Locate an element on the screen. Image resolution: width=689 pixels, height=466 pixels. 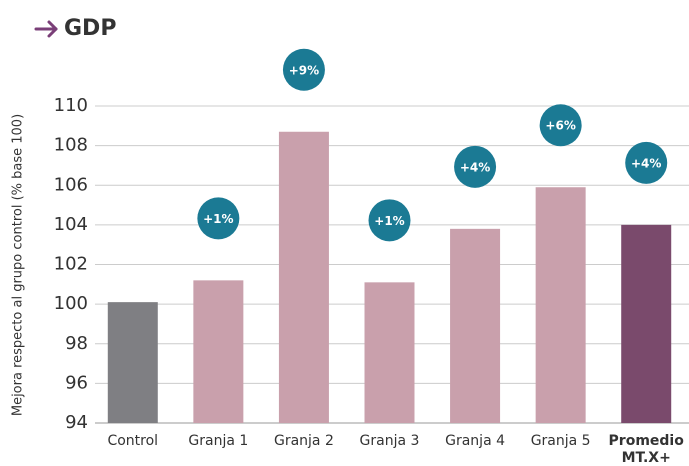
x-tick-label: Control is located at coordinates (132, 441).